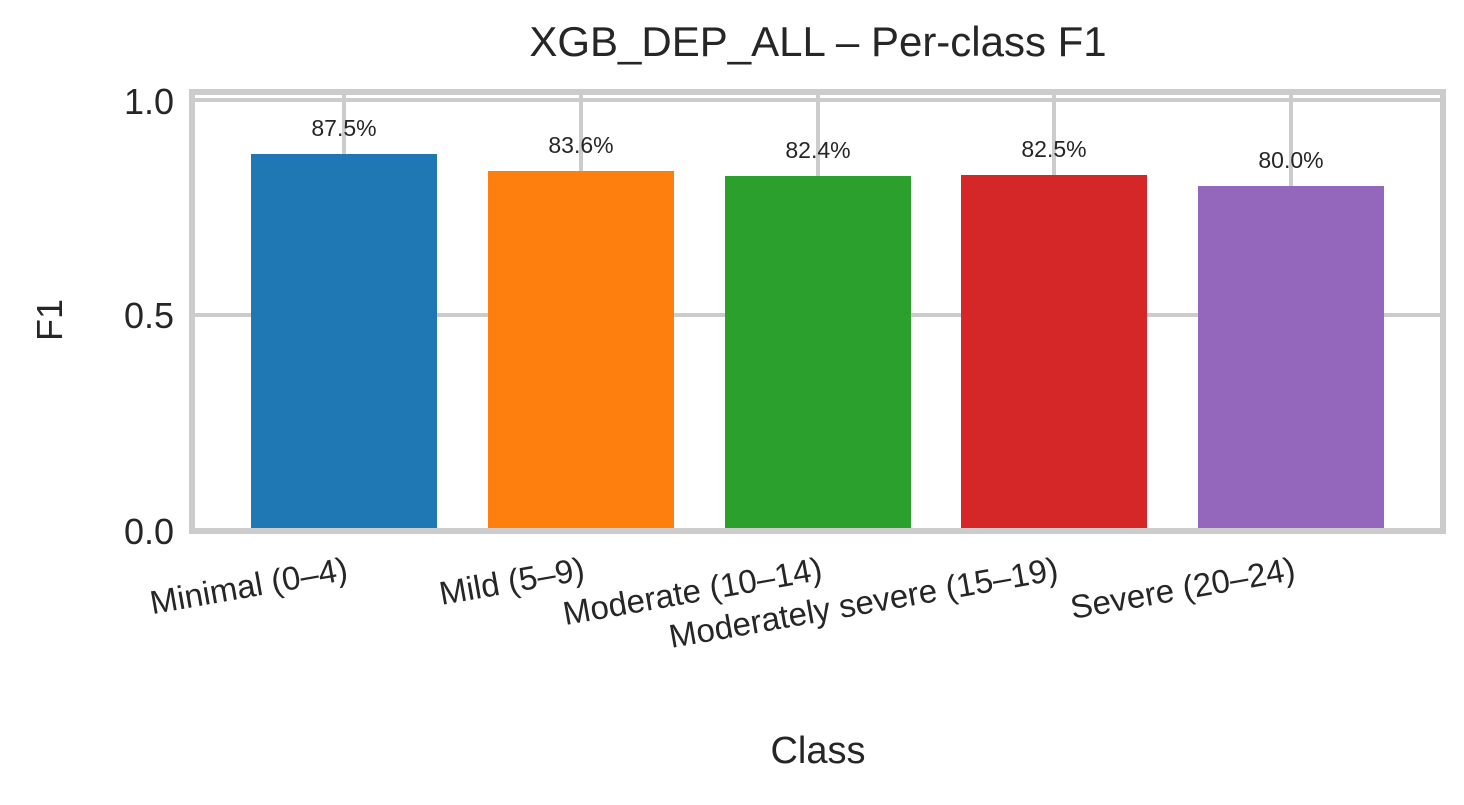  What do you see at coordinates (818, 41) in the screenshot?
I see `chart-title: XGB_DEP_ALL – Per-class F1` at bounding box center [818, 41].